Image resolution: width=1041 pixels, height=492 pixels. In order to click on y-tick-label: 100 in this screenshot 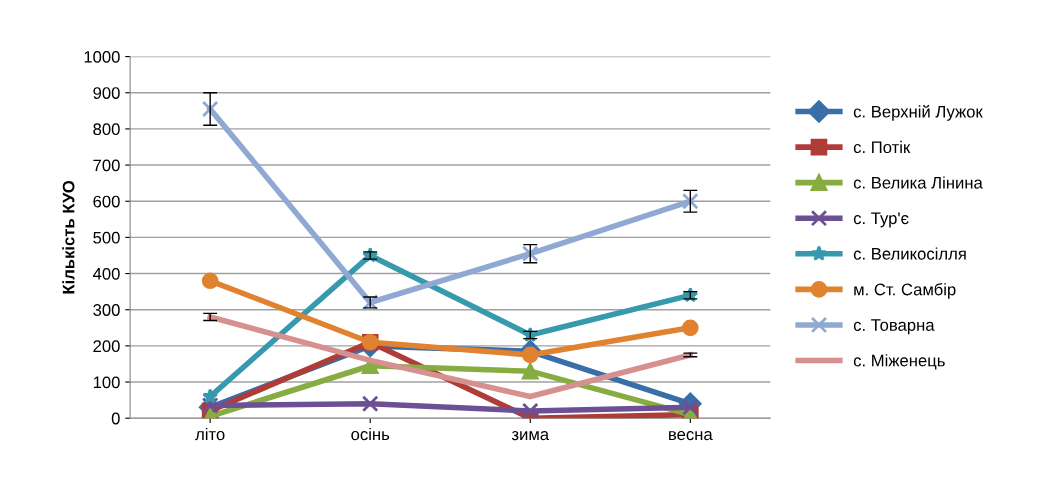, I will do `click(106, 382)`.